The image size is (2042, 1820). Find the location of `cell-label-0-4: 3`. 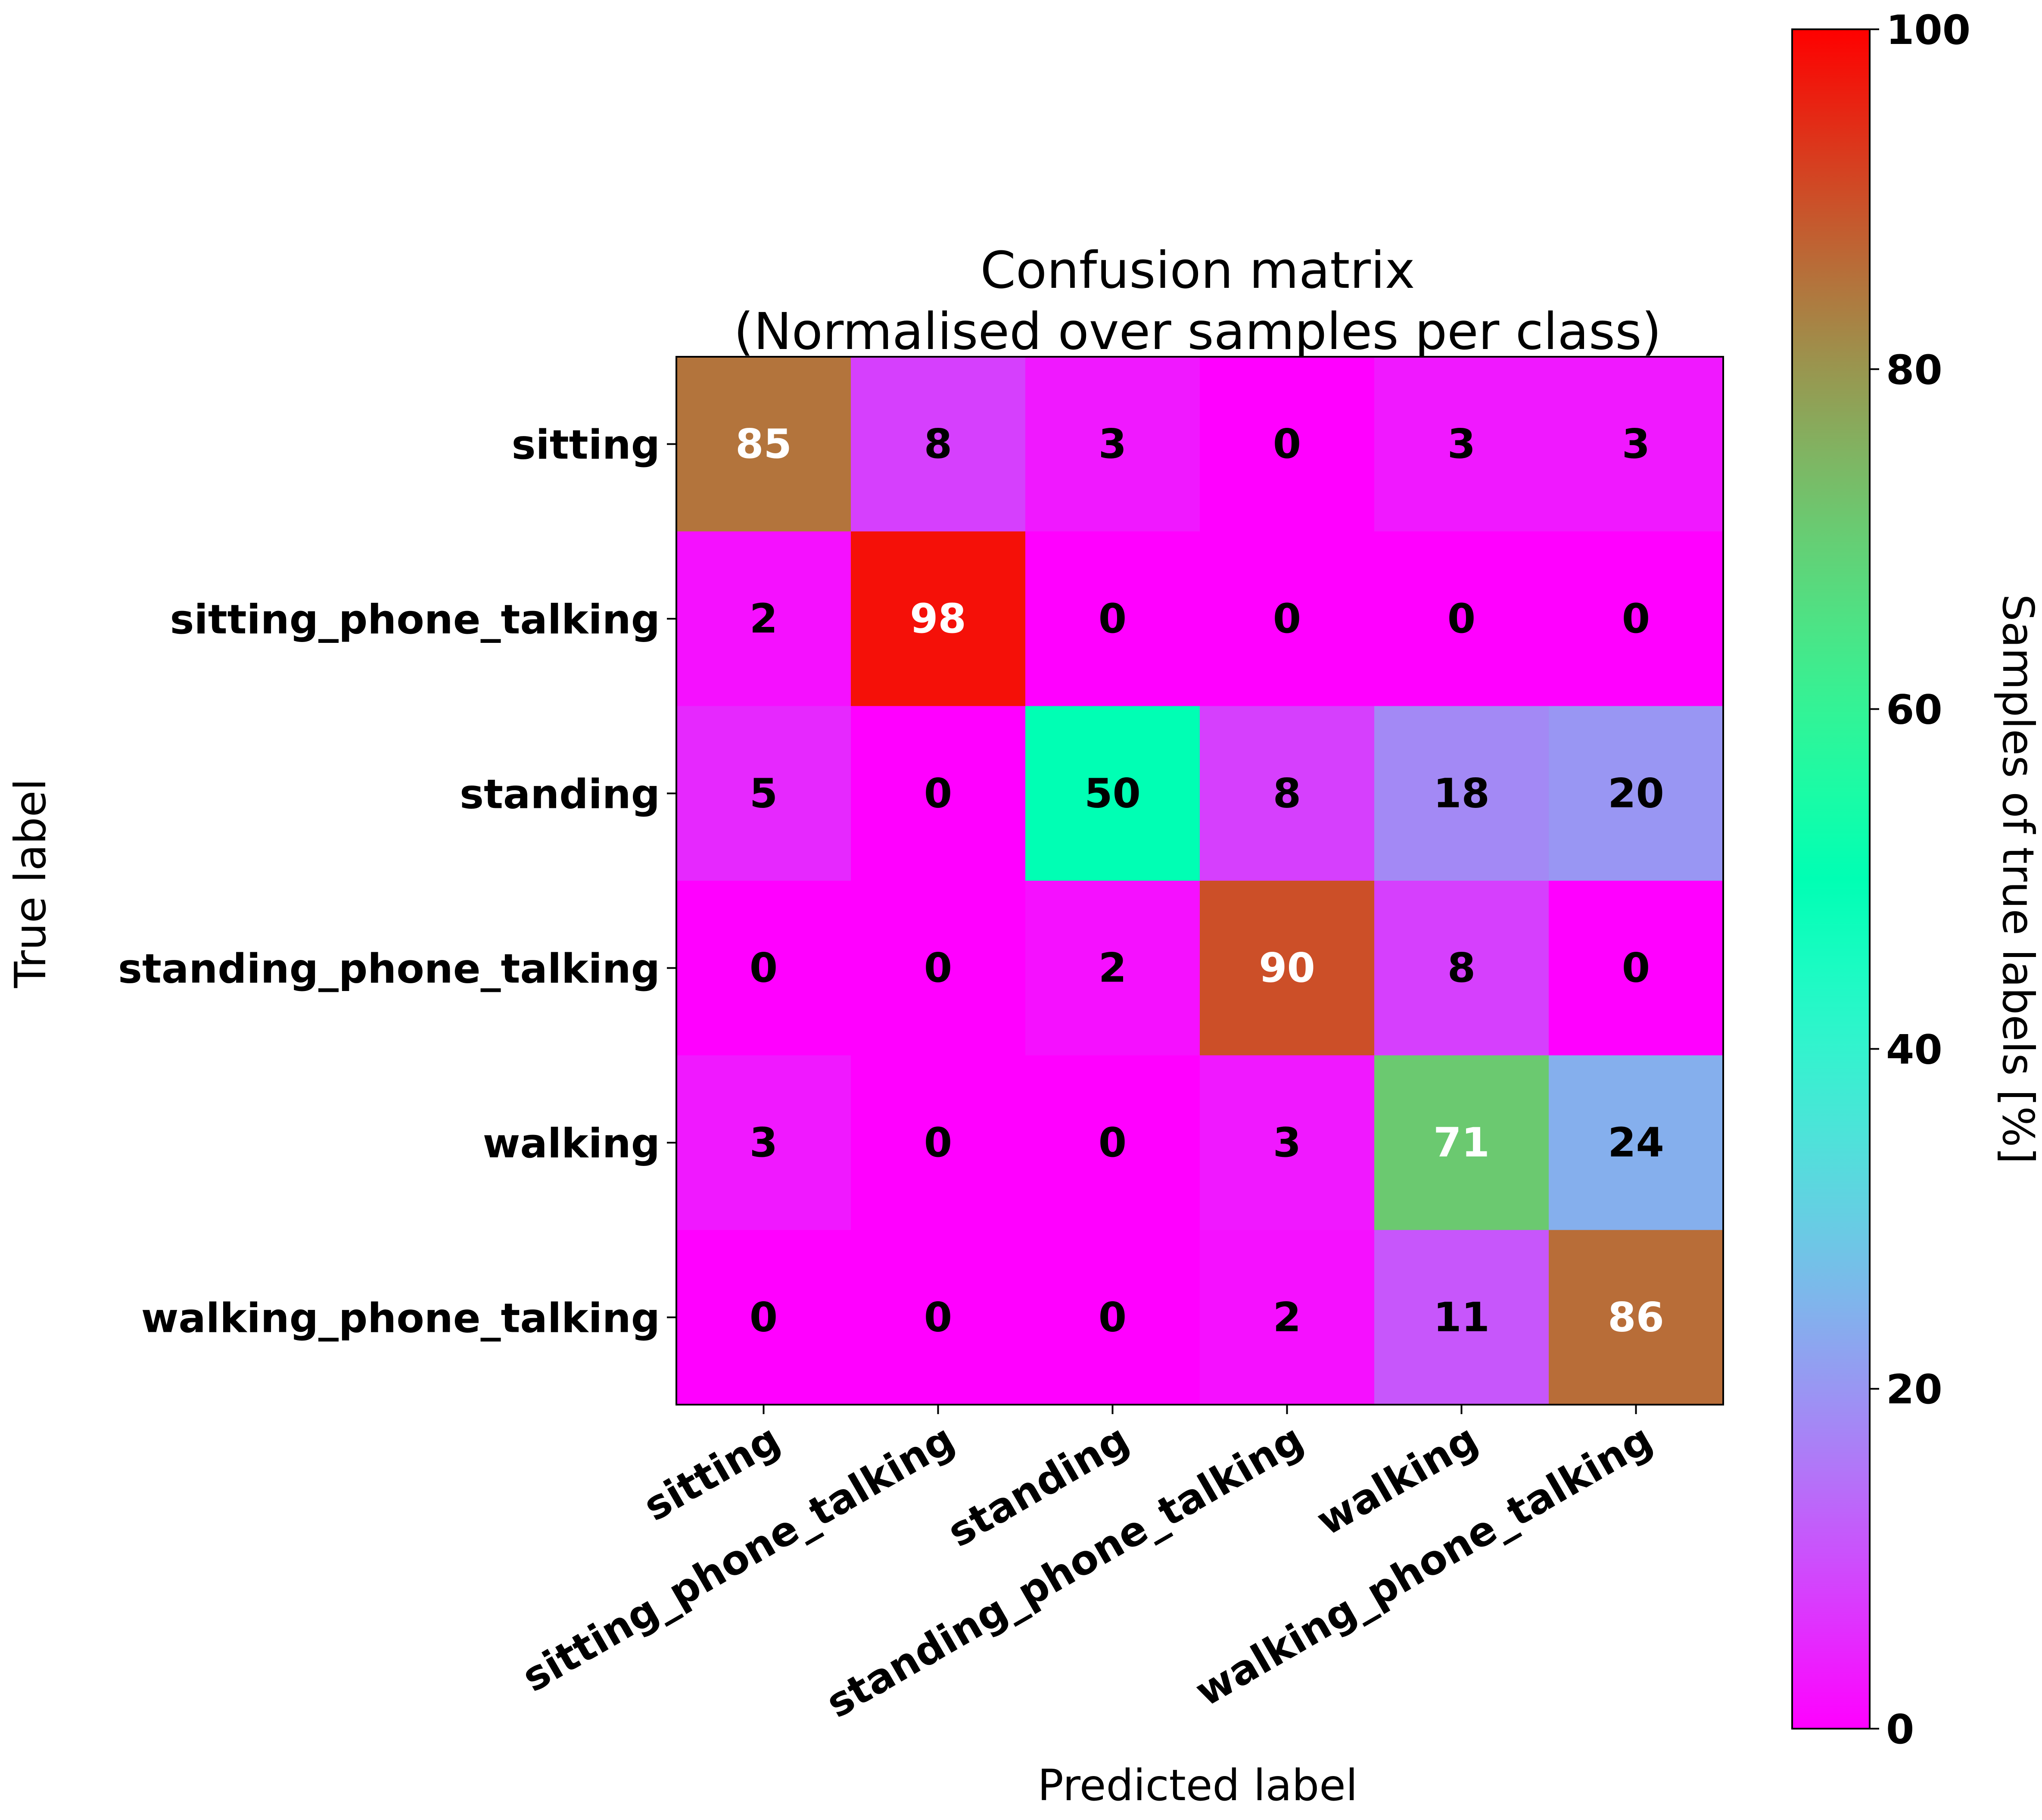

cell-label-0-4: 3 is located at coordinates (1461, 445).